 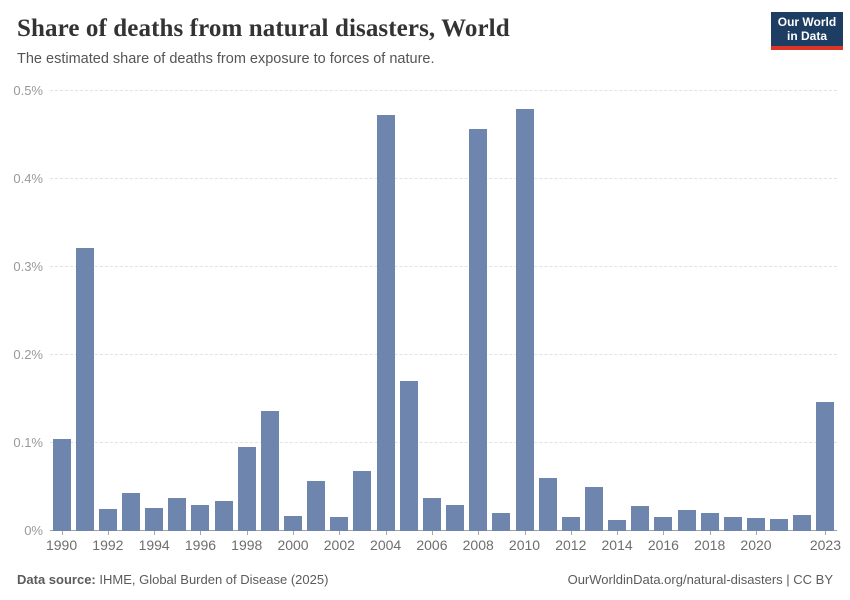 I want to click on y-tick-label-0.3%: 0.3%, so click(x=28, y=266).